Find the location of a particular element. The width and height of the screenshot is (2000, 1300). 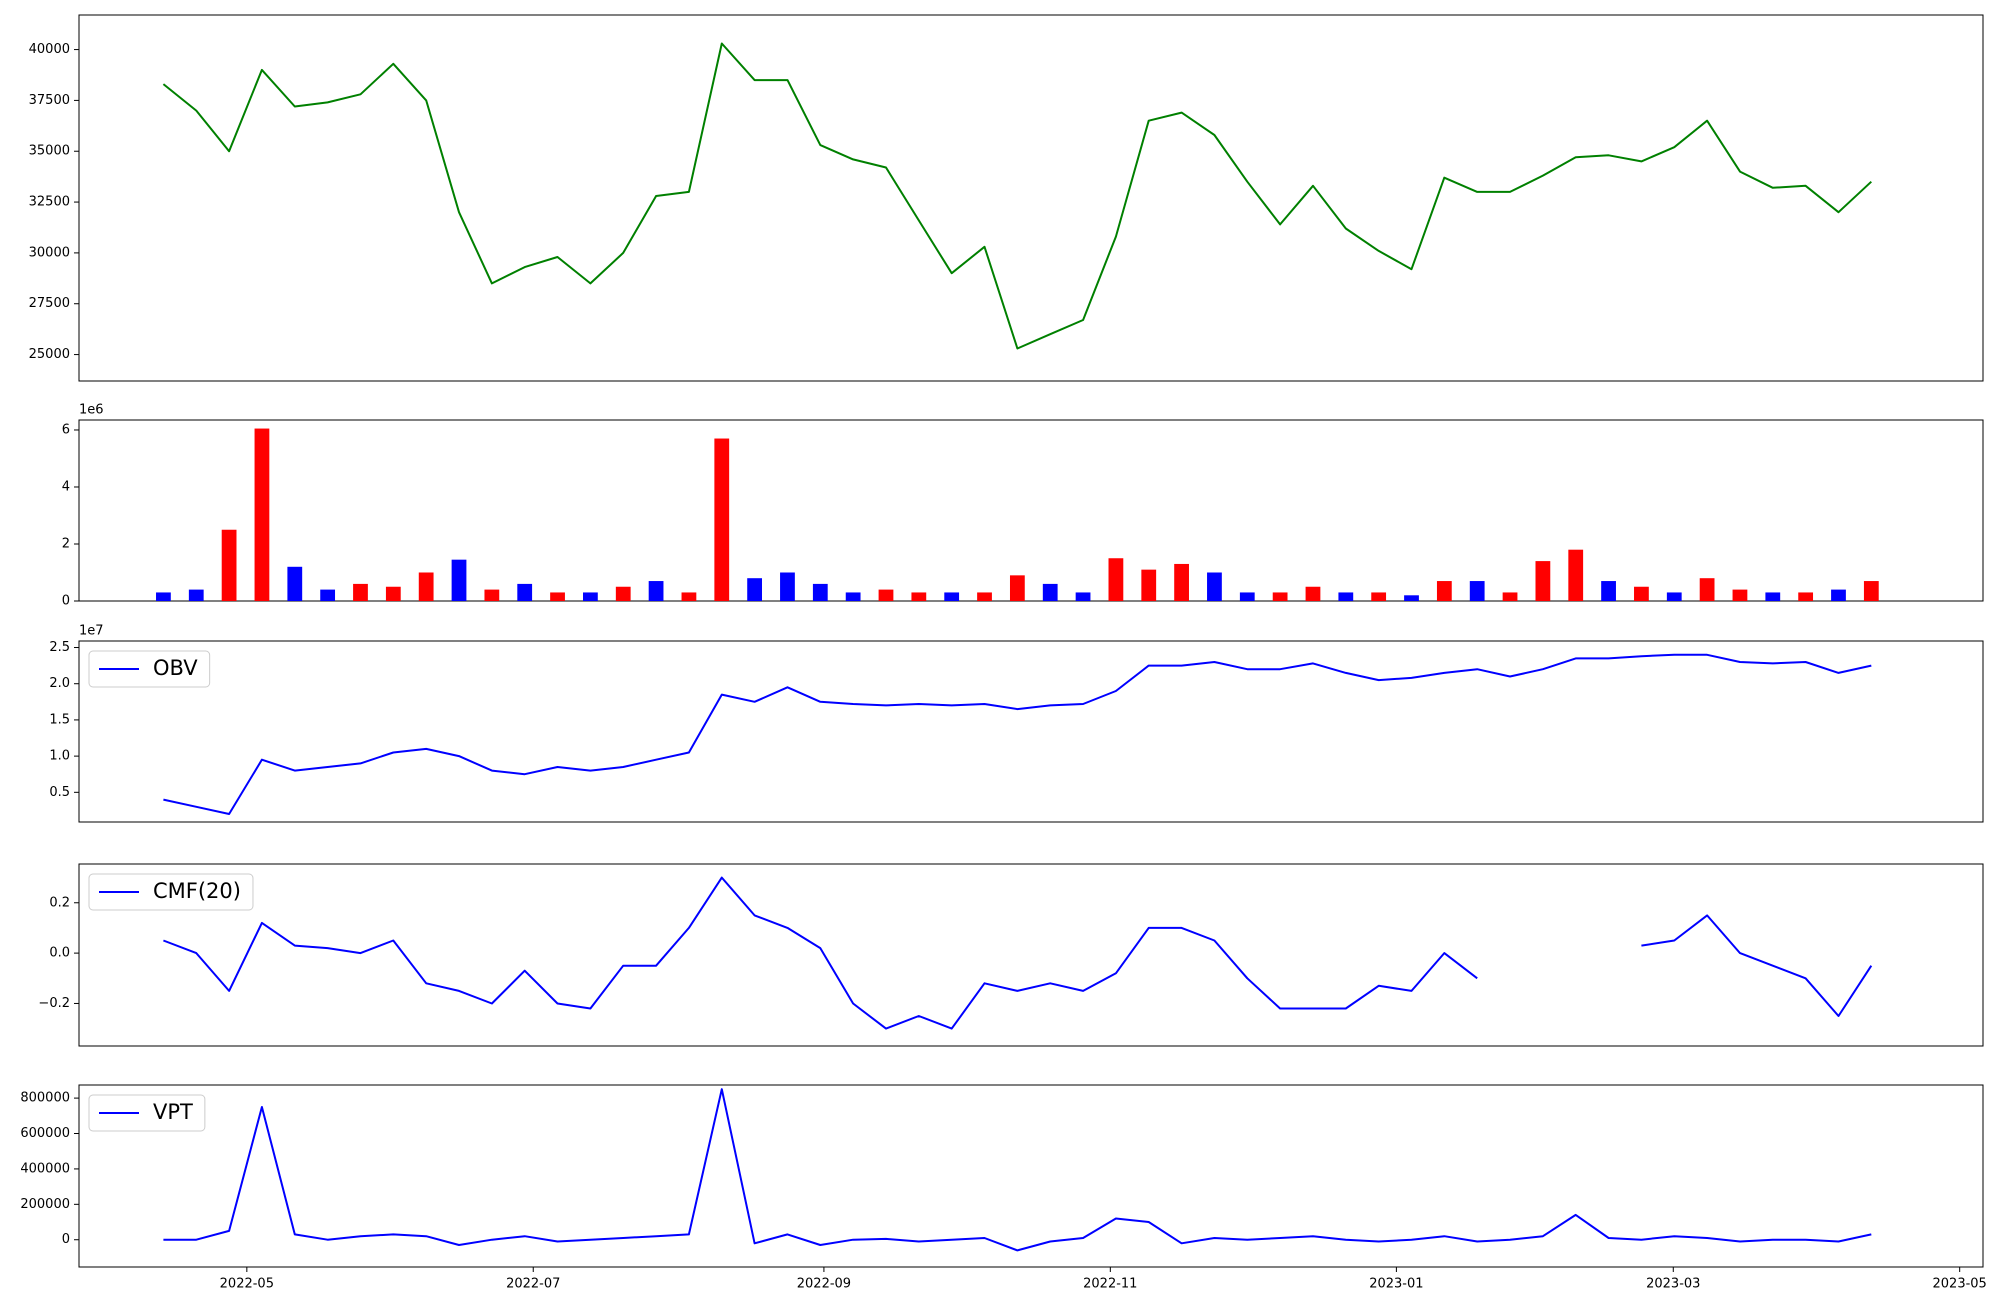

y-tick-label: 2.5 is located at coordinates (59, 647).